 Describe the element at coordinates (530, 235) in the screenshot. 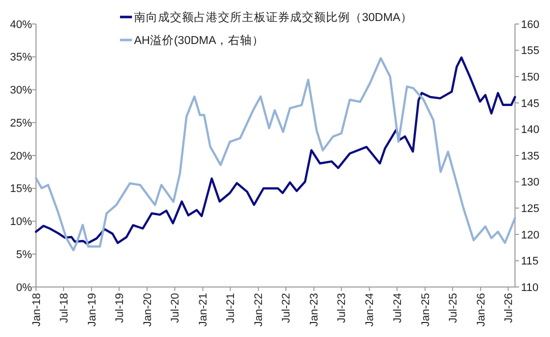

I see `y2-tick-label: 120` at that location.